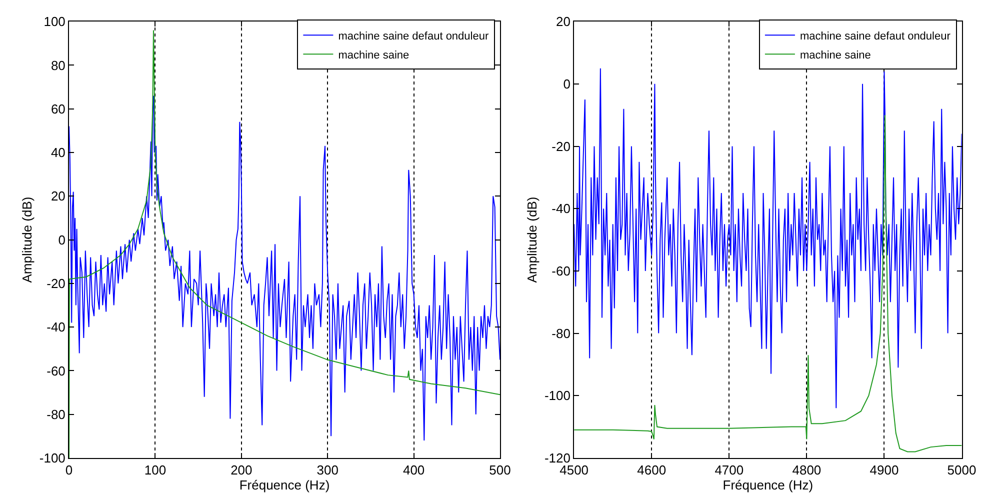 This screenshot has height=503, width=1000. I want to click on x-tick-label: 4800, so click(807, 470).